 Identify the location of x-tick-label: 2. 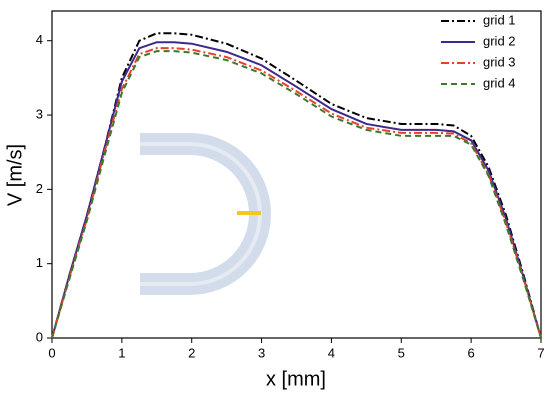
(191, 352).